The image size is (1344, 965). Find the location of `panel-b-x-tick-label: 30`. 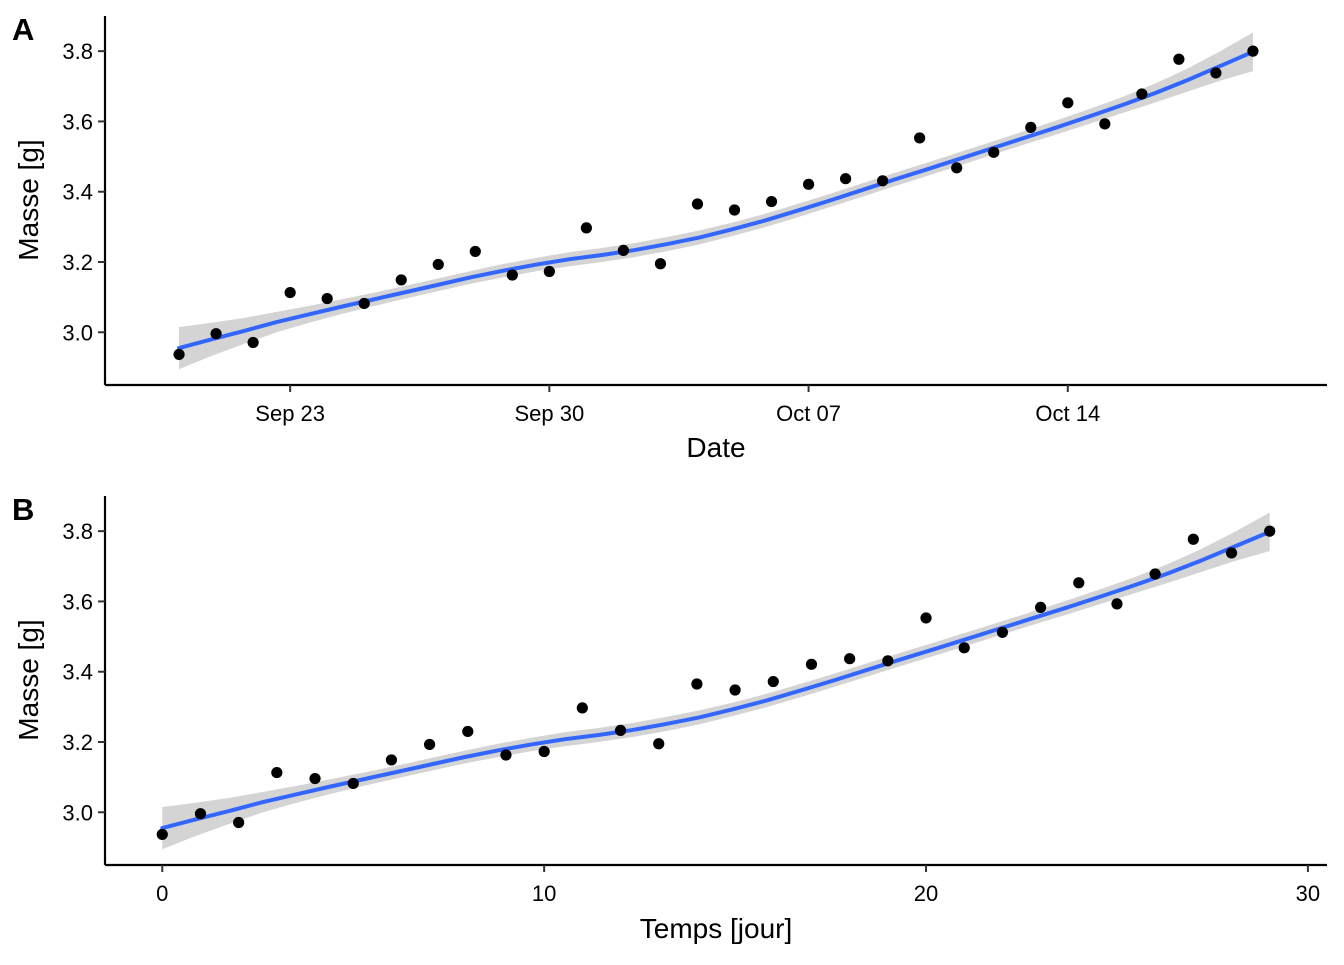

panel-b-x-tick-label: 30 is located at coordinates (1308, 893).